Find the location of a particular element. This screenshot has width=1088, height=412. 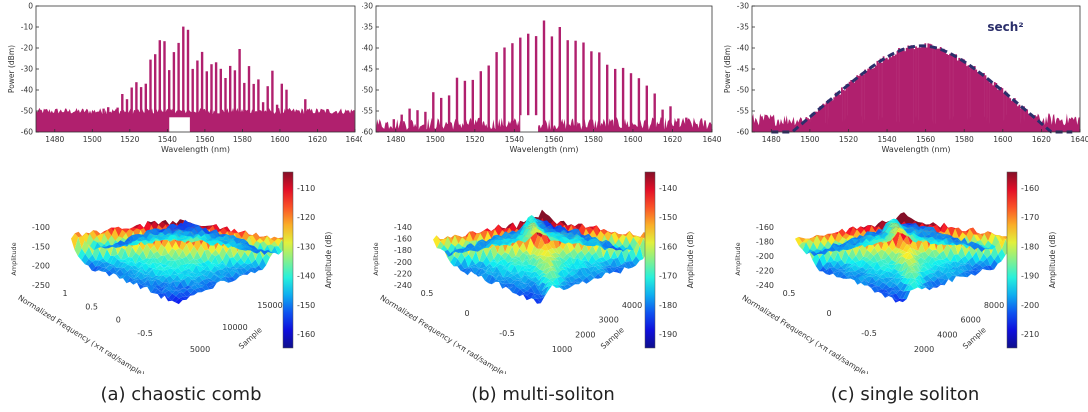

x-tick-label: 1480 is located at coordinates (54, 139).